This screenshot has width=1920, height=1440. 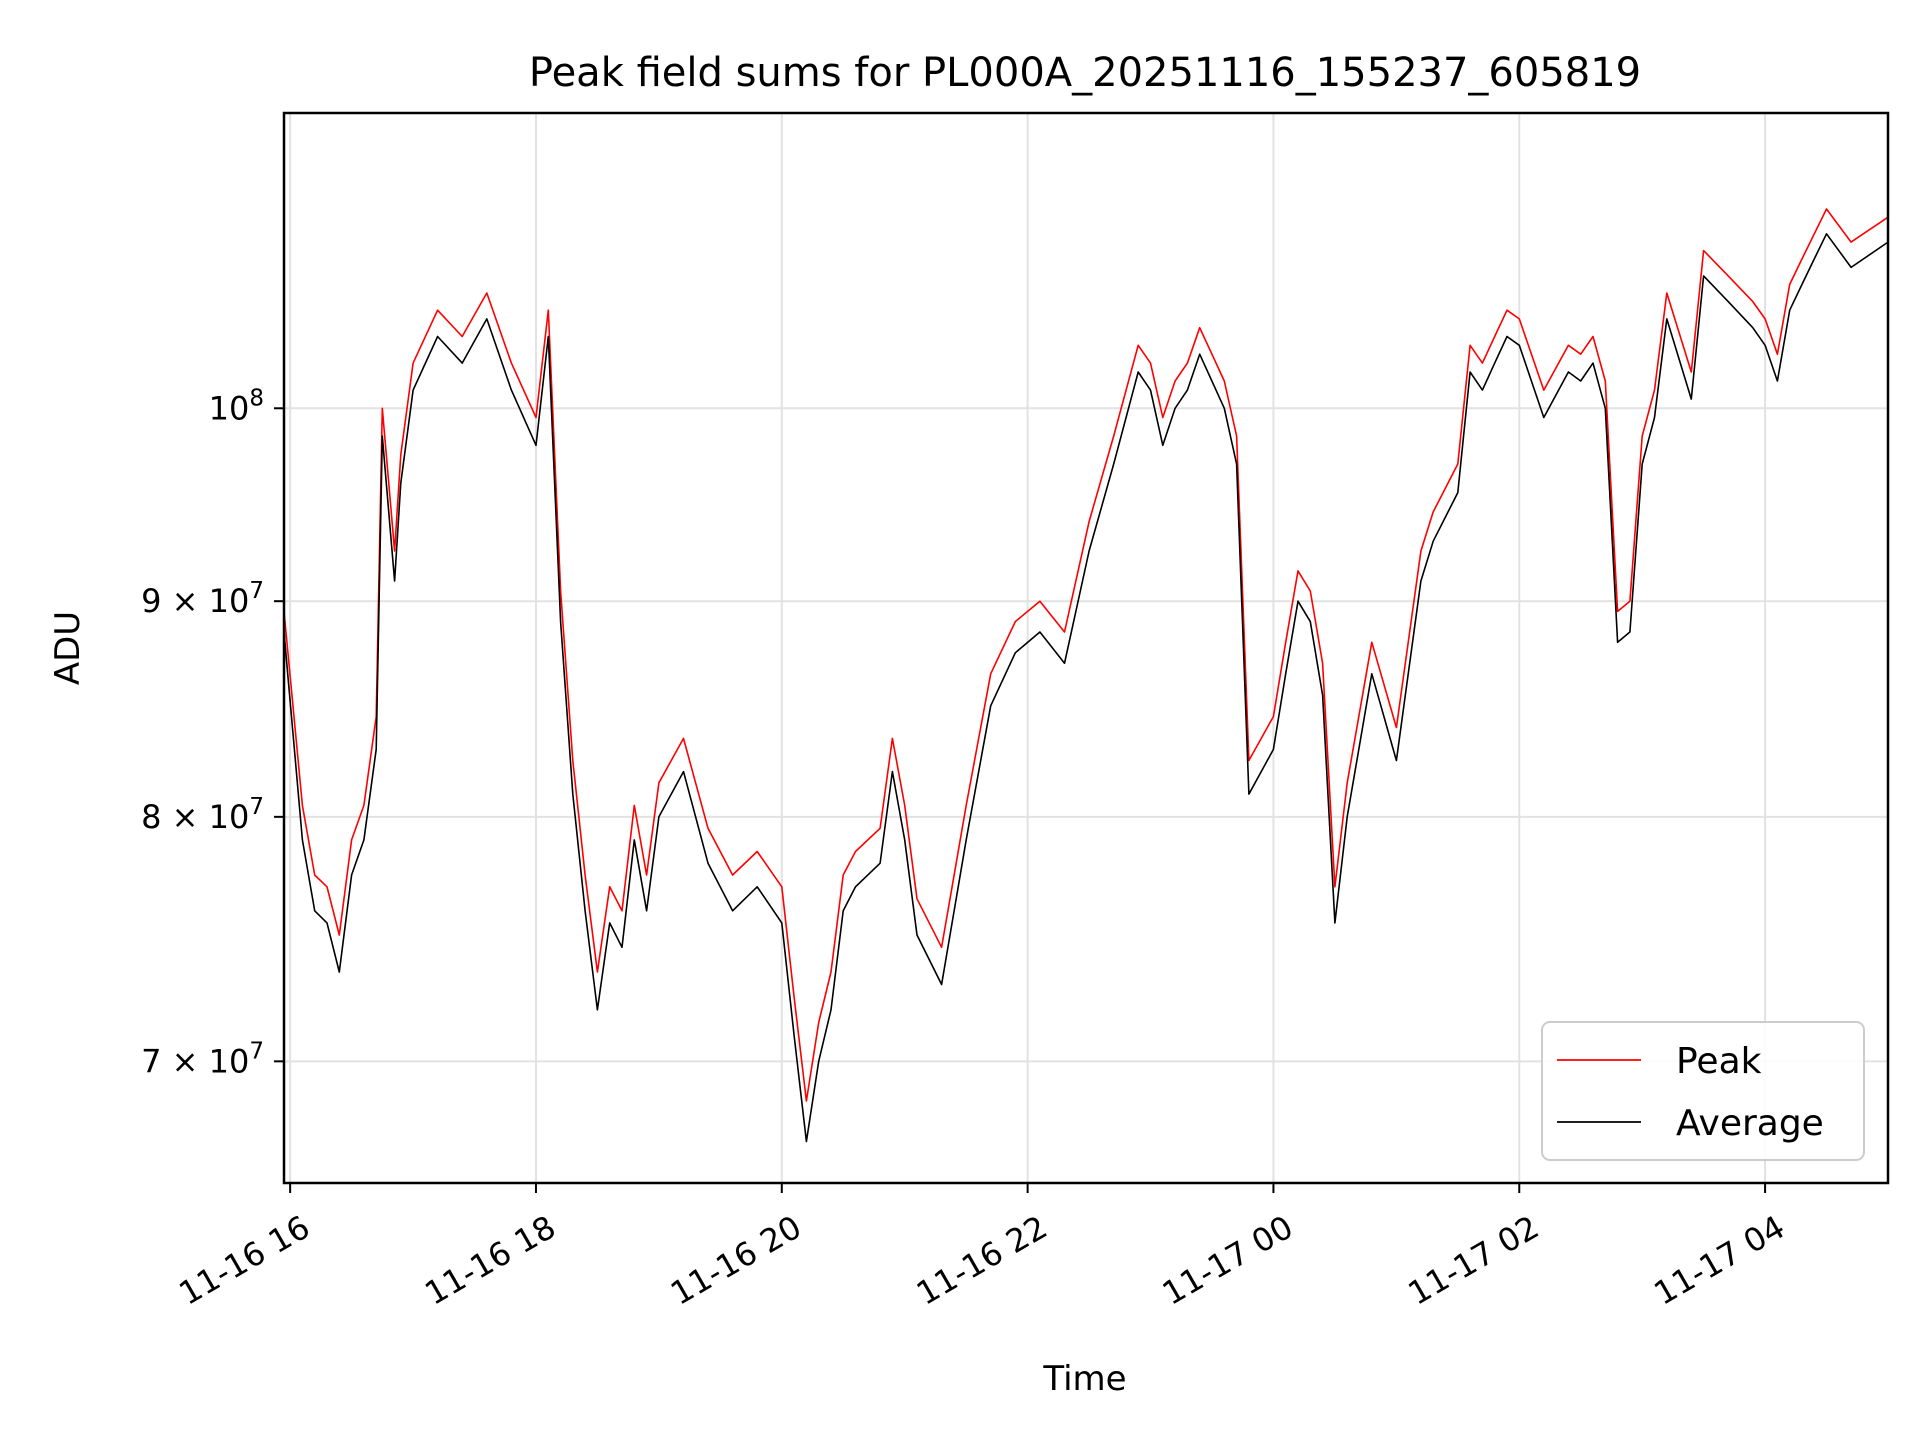 I want to click on x-tick-label: 11-17 04, so click(x=1719, y=1260).